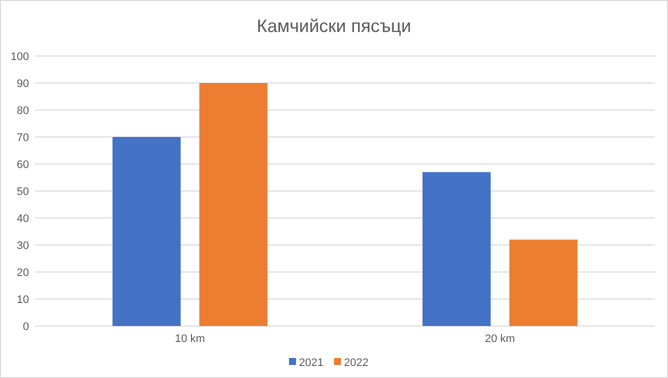 The width and height of the screenshot is (668, 378). What do you see at coordinates (22, 138) in the screenshot?
I see `y-tick-label: 70` at bounding box center [22, 138].